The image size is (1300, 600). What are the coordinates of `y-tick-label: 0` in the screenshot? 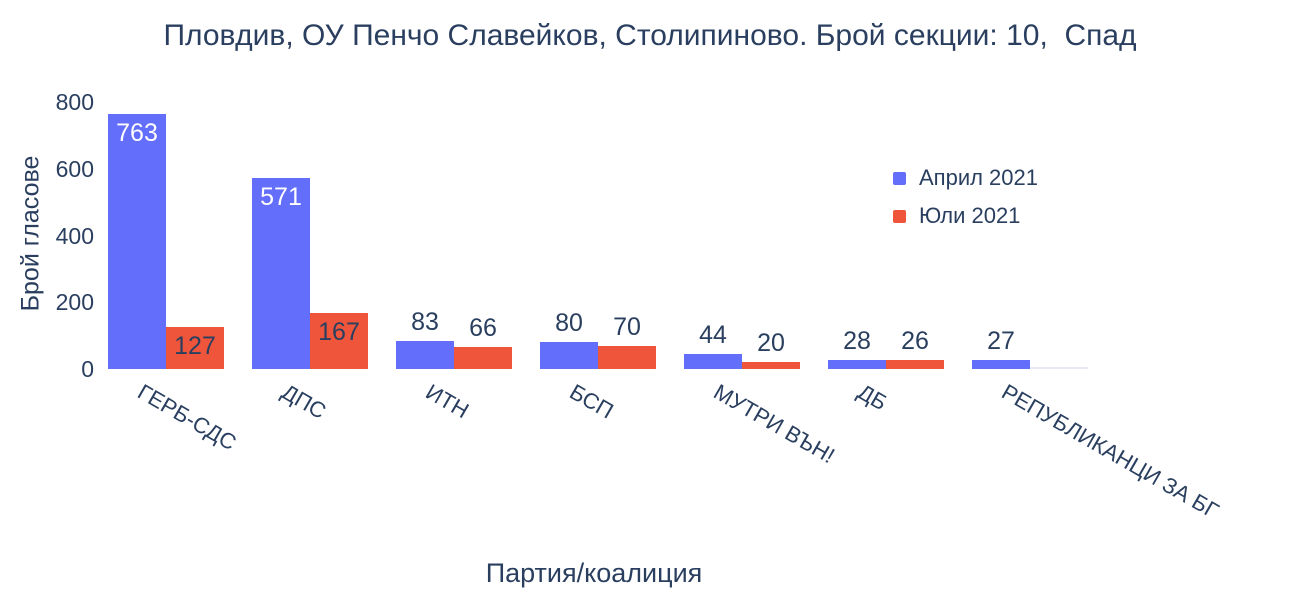 It's located at (87, 369).